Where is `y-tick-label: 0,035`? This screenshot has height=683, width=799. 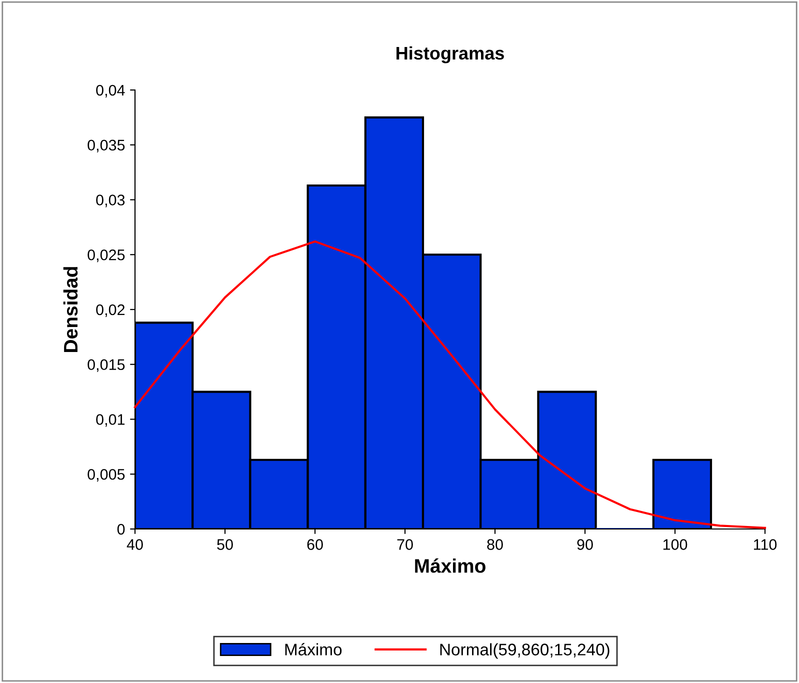
y-tick-label: 0,035 is located at coordinates (106, 146).